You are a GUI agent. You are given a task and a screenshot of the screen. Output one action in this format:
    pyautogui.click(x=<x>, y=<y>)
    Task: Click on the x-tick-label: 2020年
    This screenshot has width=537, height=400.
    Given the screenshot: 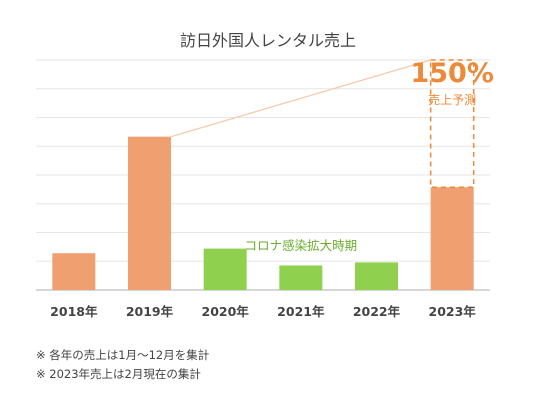 What is the action you would take?
    pyautogui.click(x=226, y=311)
    